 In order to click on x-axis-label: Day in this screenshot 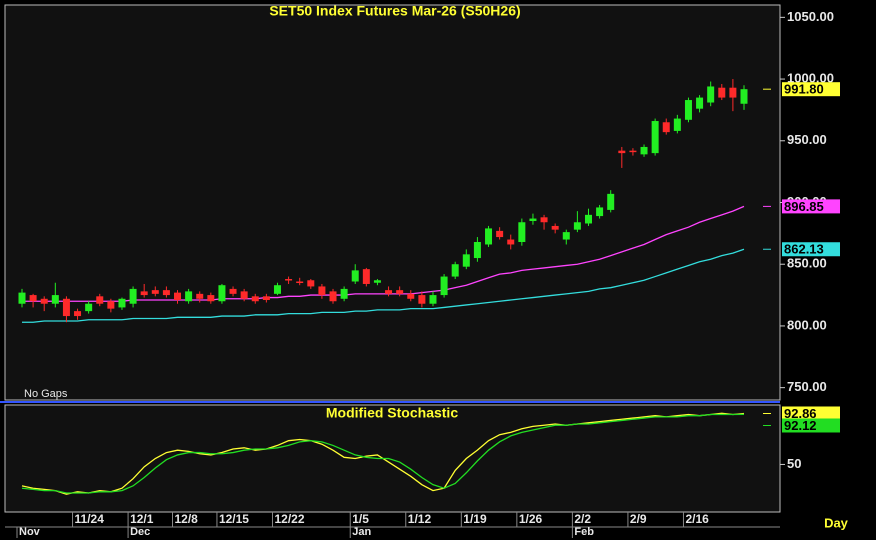, I will do `click(836, 522)`.